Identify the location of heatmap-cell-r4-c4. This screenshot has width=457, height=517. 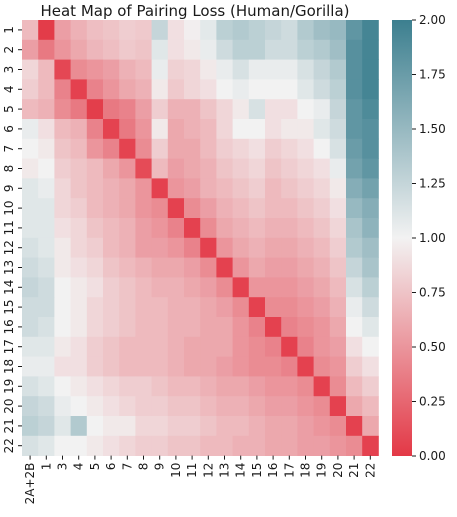
(79, 89).